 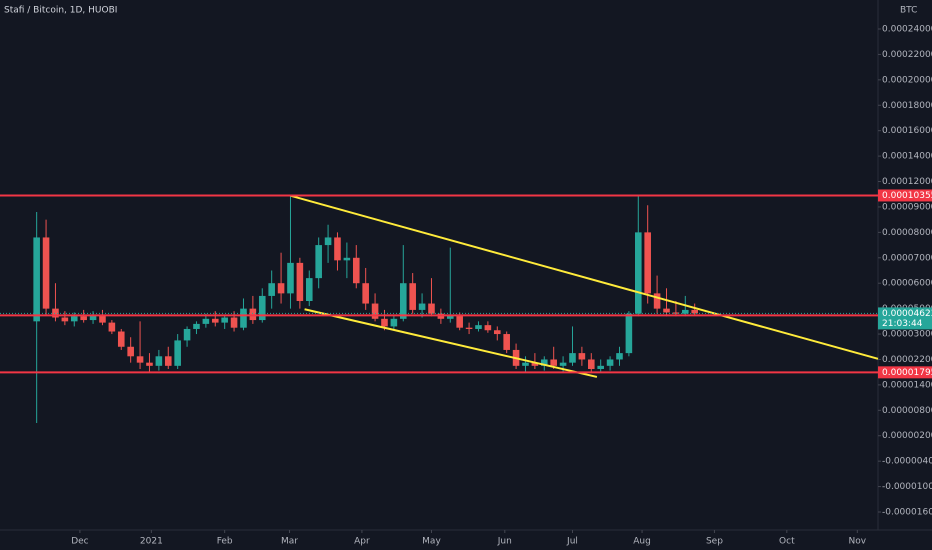 What do you see at coordinates (907, 335) in the screenshot?
I see `y-tick-label: 0.00003000` at bounding box center [907, 335].